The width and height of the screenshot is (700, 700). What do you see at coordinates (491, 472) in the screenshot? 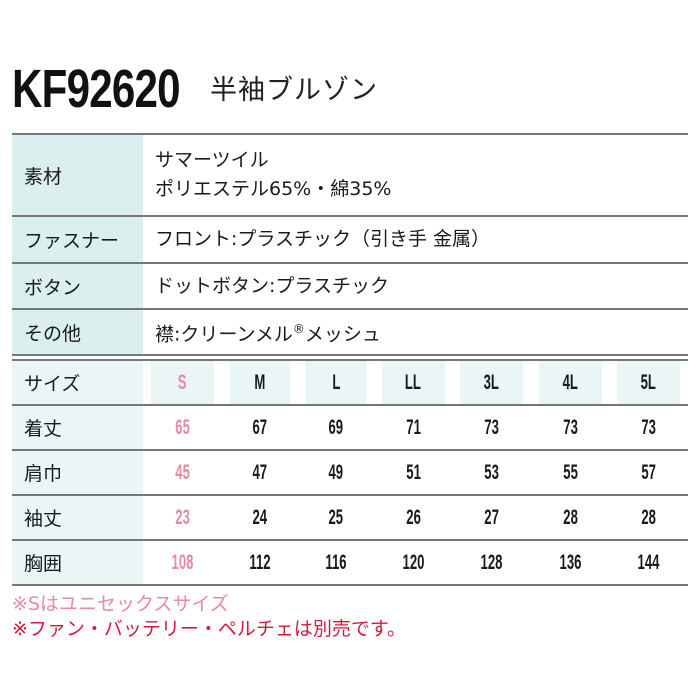
I see `size-cell: 53` at bounding box center [491, 472].